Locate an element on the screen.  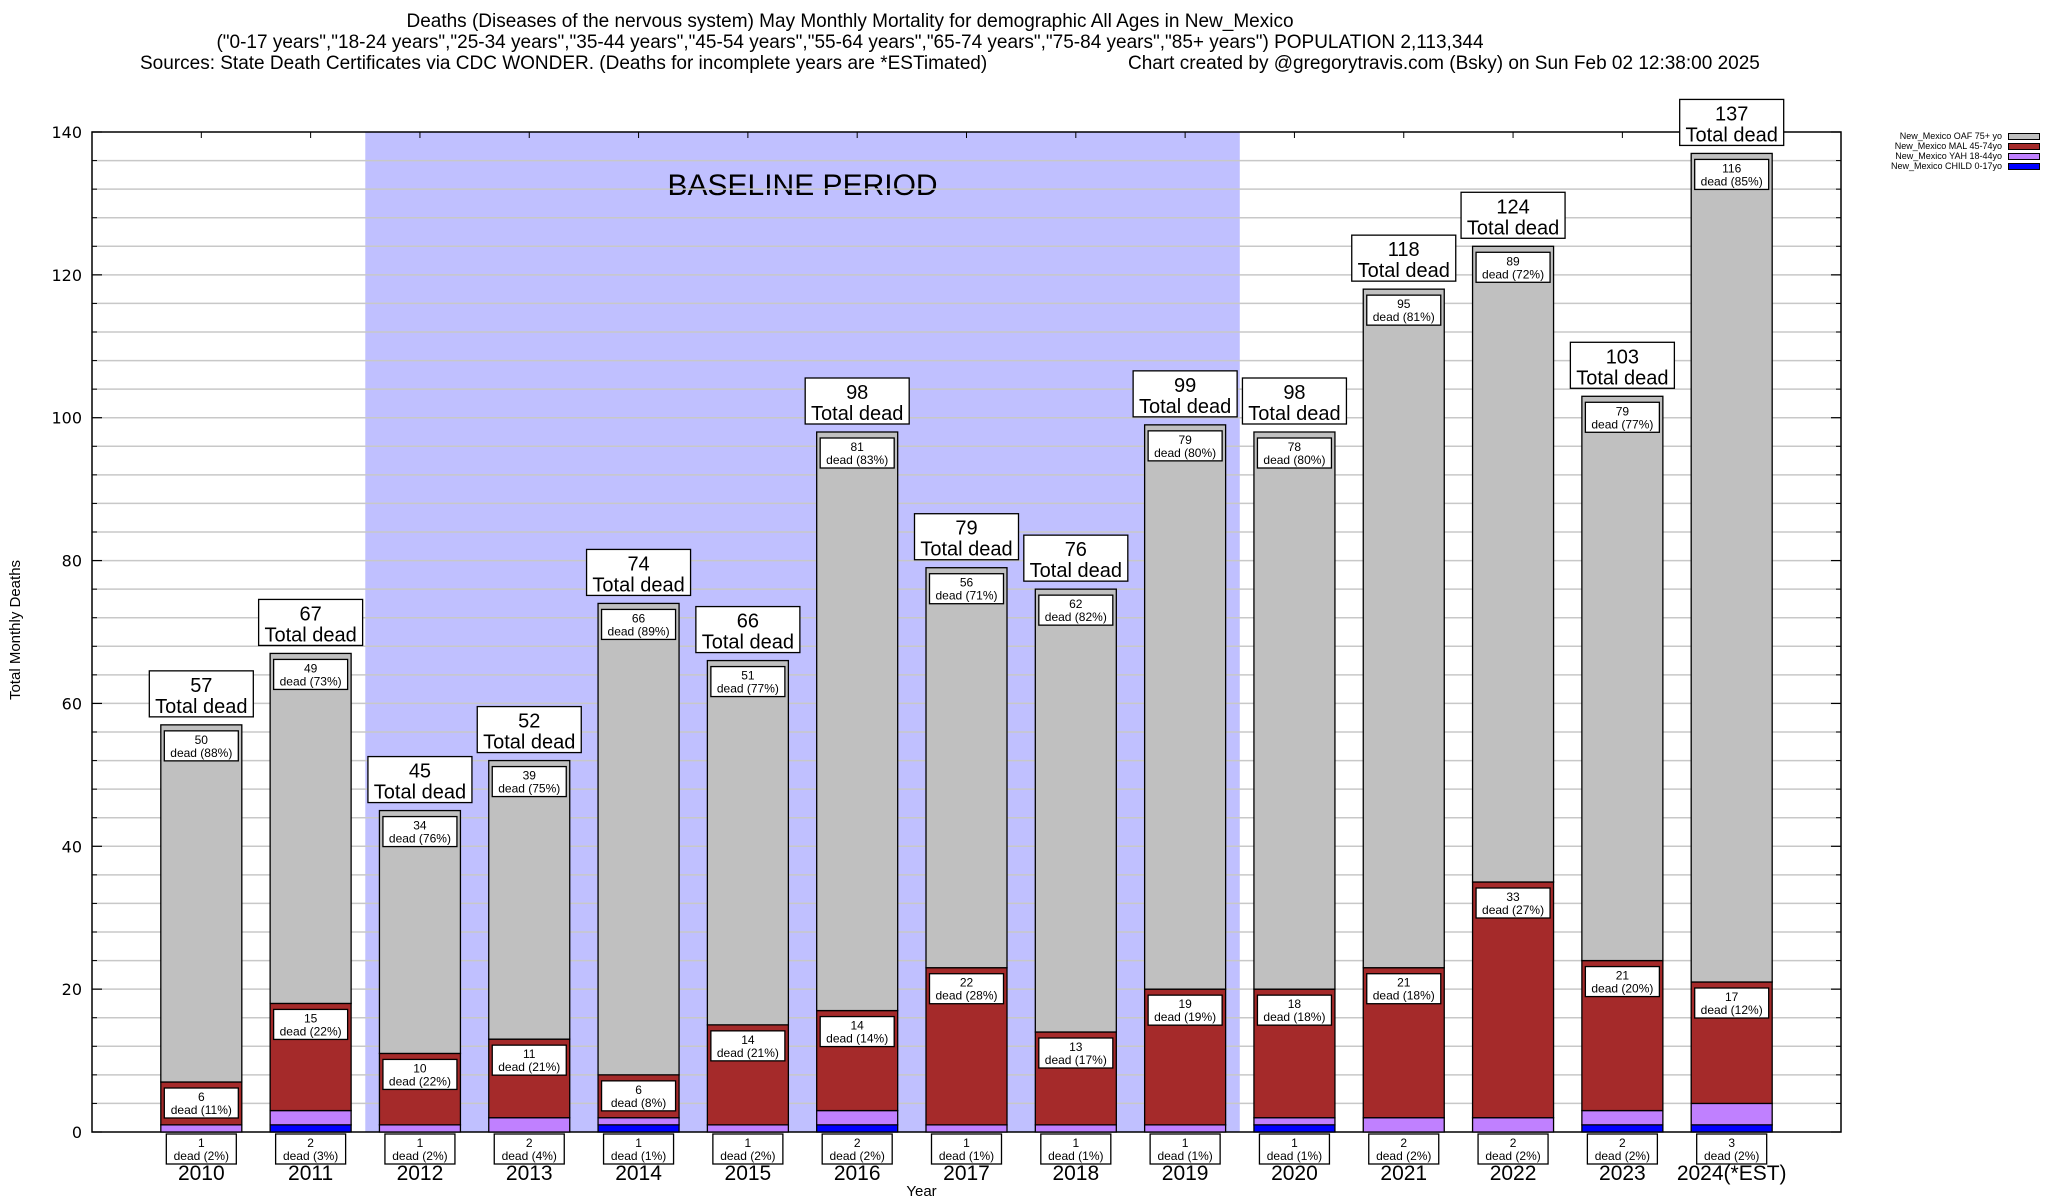
legend-label: New_Mexico YAH 18-44yo is located at coordinates (1948, 156).